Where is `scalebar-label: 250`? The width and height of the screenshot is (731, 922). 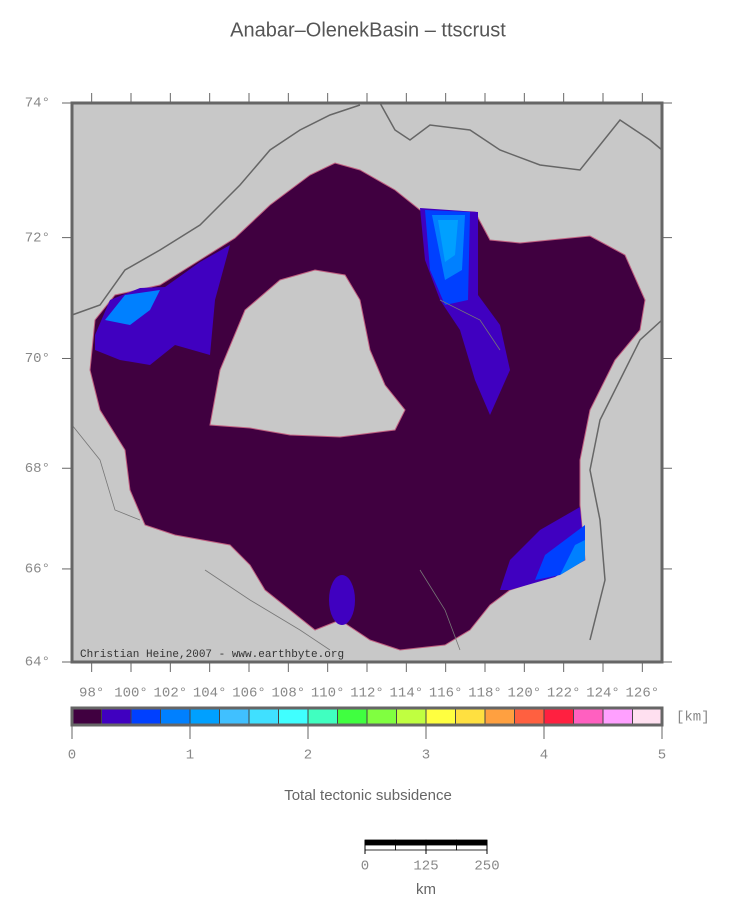 scalebar-label: 250 is located at coordinates (486, 867).